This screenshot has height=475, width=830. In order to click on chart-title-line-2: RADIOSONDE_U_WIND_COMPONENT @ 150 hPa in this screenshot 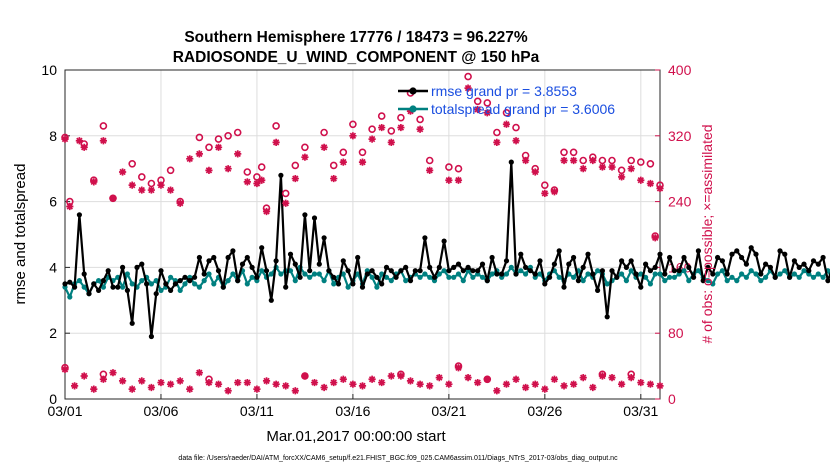, I will do `click(356, 57)`.